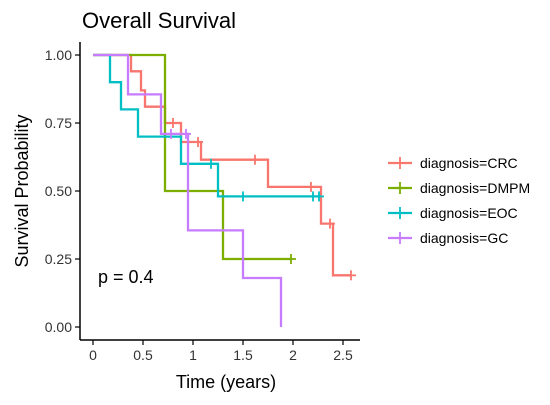  What do you see at coordinates (293, 355) in the screenshot?
I see `x-tick-label: 2` at bounding box center [293, 355].